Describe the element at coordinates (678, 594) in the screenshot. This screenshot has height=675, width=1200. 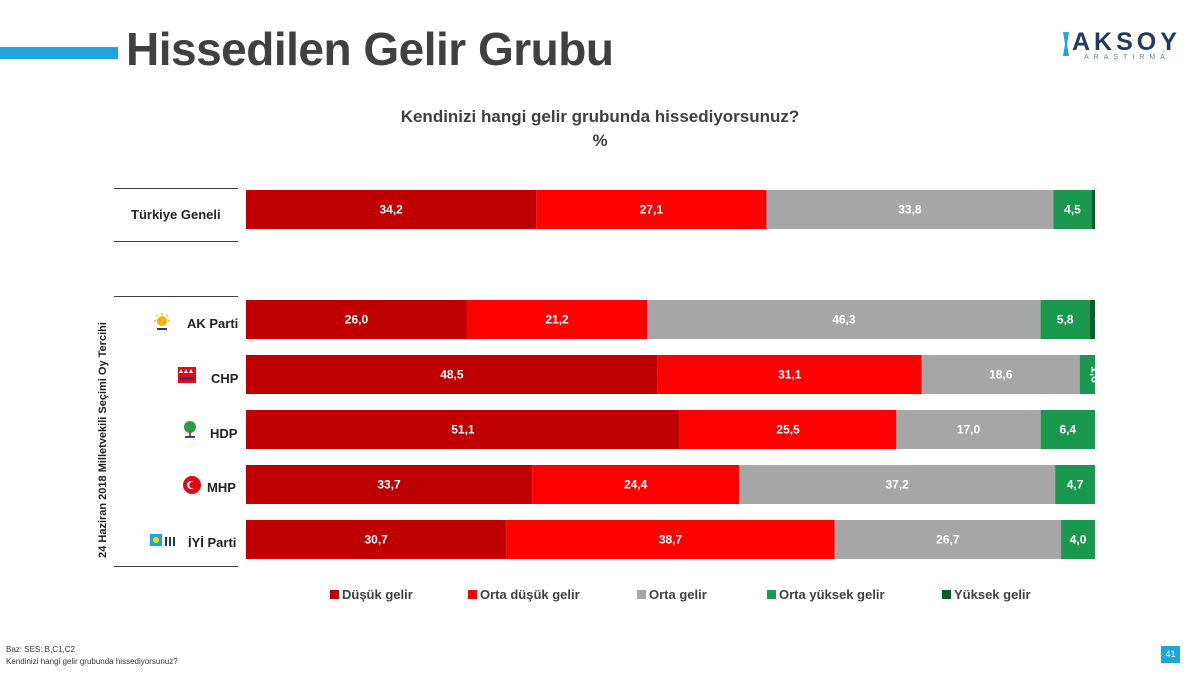
I see `legend-label: Orta gelir` at that location.